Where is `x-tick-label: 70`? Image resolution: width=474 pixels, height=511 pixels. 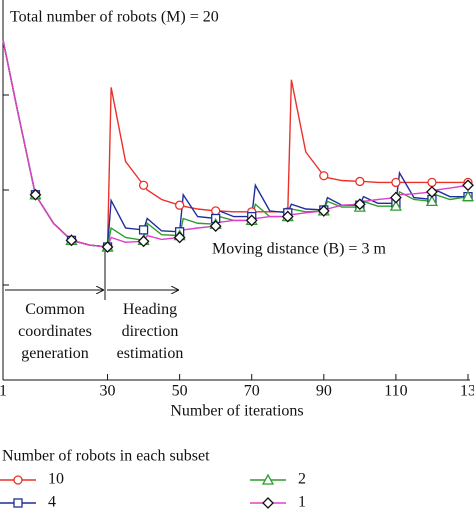
x-tick-label: 70 is located at coordinates (252, 391).